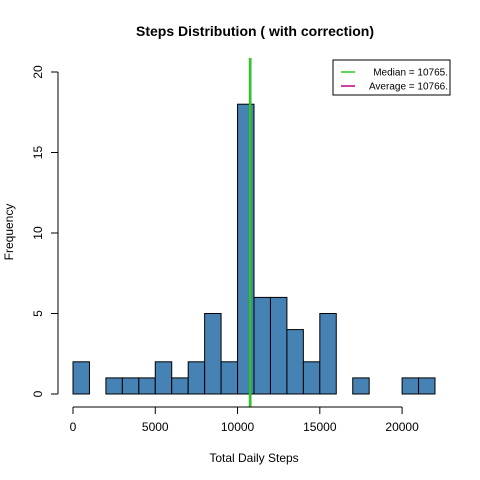 This screenshot has width=480, height=480. What do you see at coordinates (38, 313) in the screenshot?
I see `y-tick-label: 5` at bounding box center [38, 313].